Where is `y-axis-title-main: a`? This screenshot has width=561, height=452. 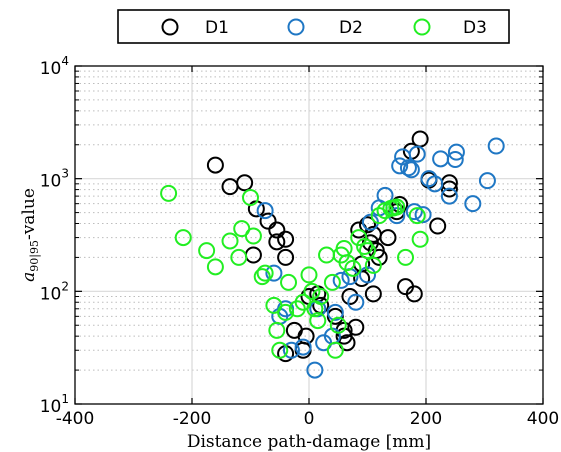 y-axis-title-main: a is located at coordinates (29, 277).